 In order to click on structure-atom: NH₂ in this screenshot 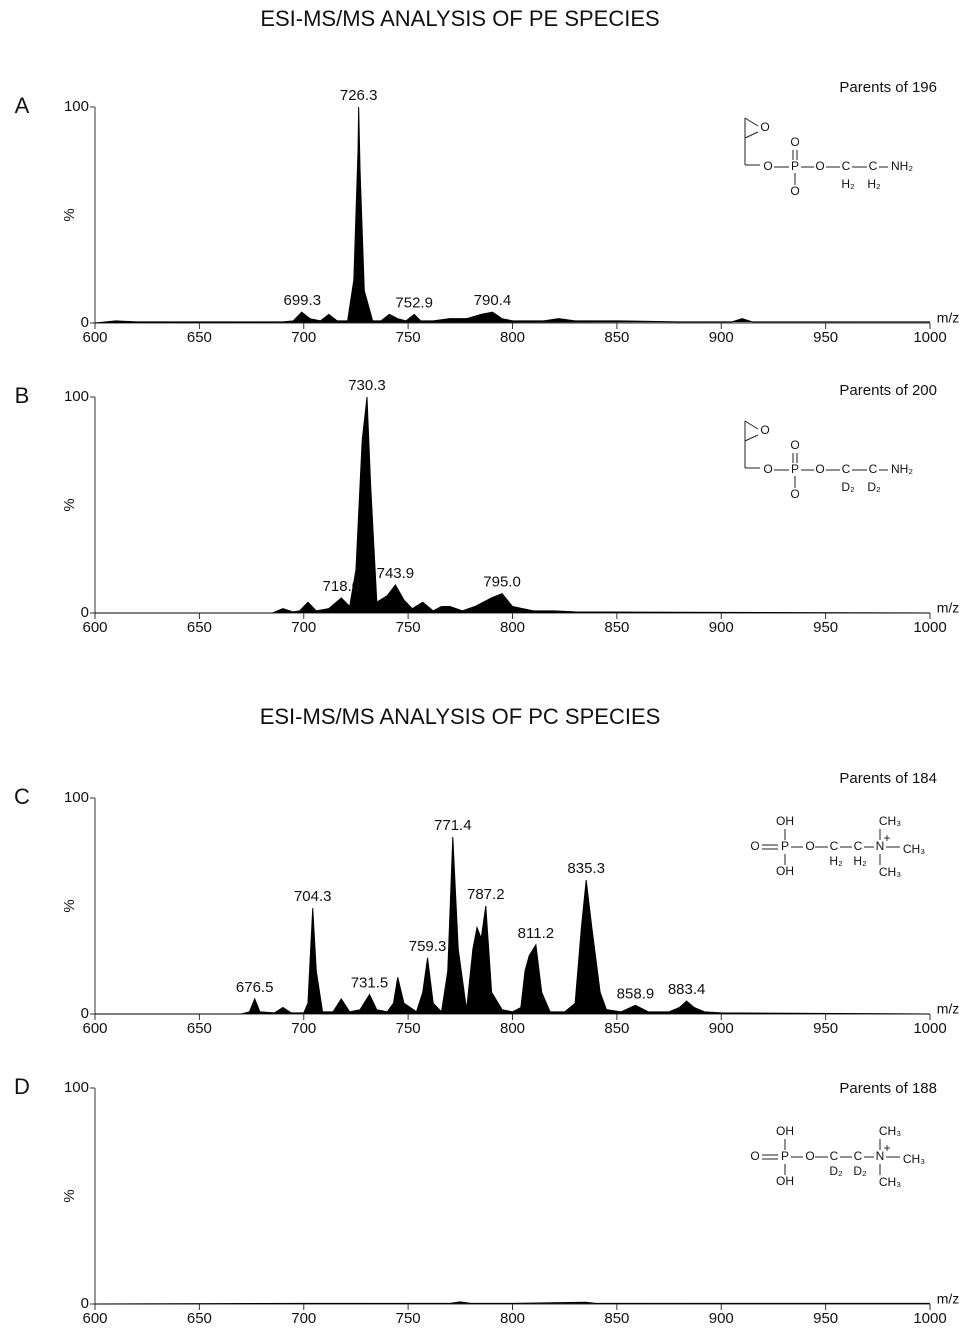, I will do `click(902, 166)`.